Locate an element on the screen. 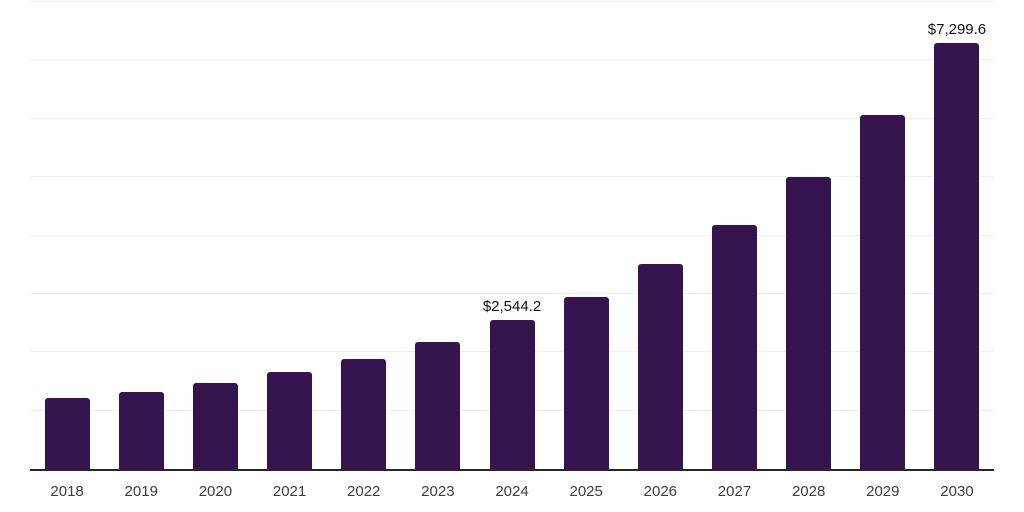 Image resolution: width=1024 pixels, height=512 pixels. bar-band-2028 is located at coordinates (809, 235).